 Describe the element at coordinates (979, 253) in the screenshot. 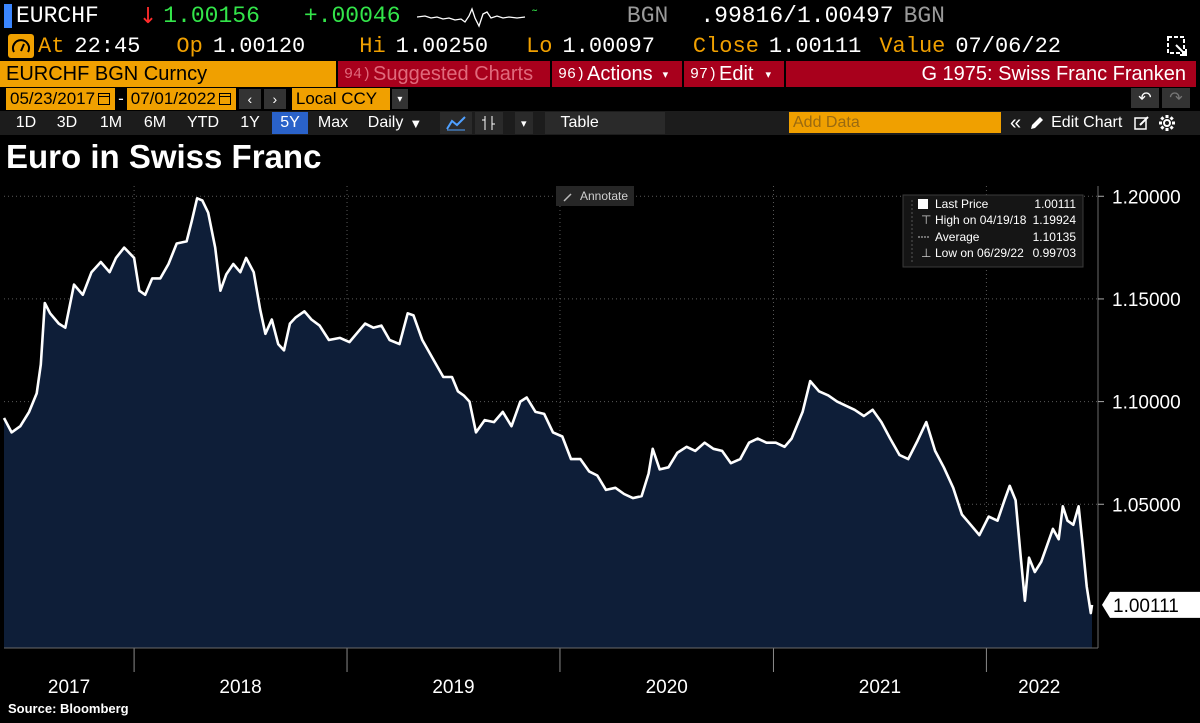

I see `legend-label: Low on 06/29/22` at that location.